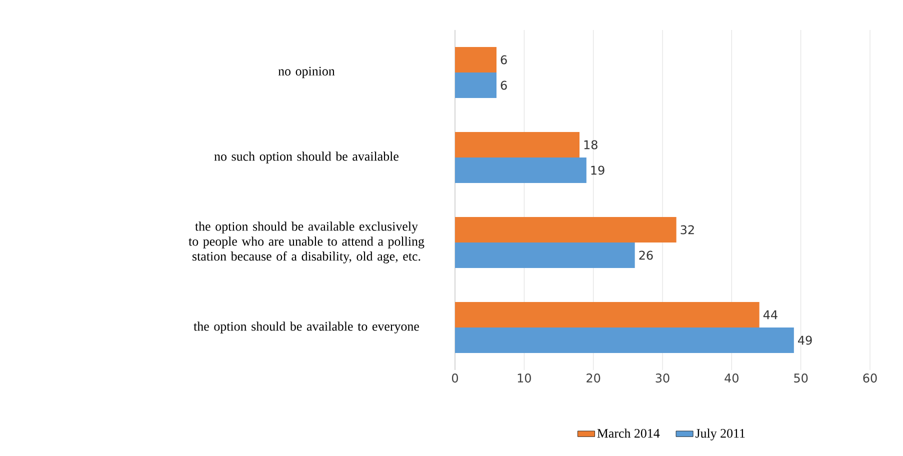 This screenshot has height=456, width=903. I want to click on legend-label: July 2011, so click(720, 434).